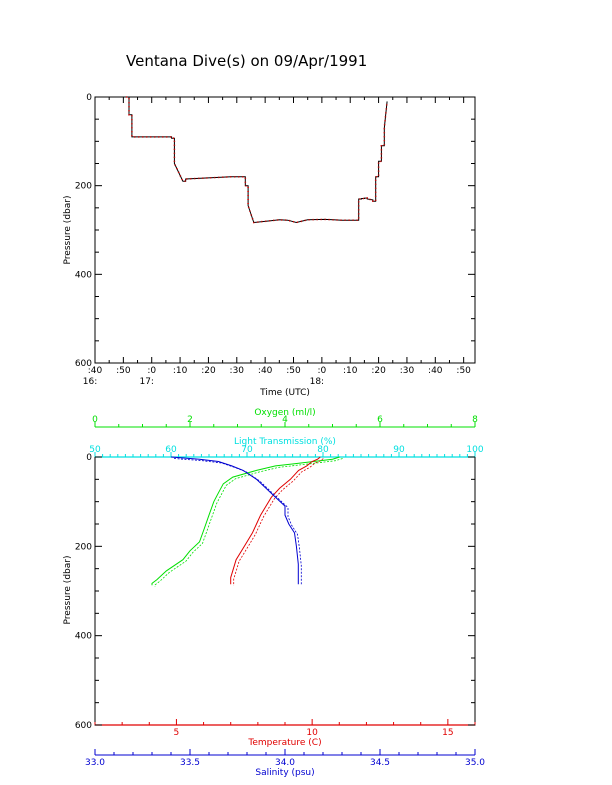  I want to click on light-tick-label: 60, so click(171, 450).